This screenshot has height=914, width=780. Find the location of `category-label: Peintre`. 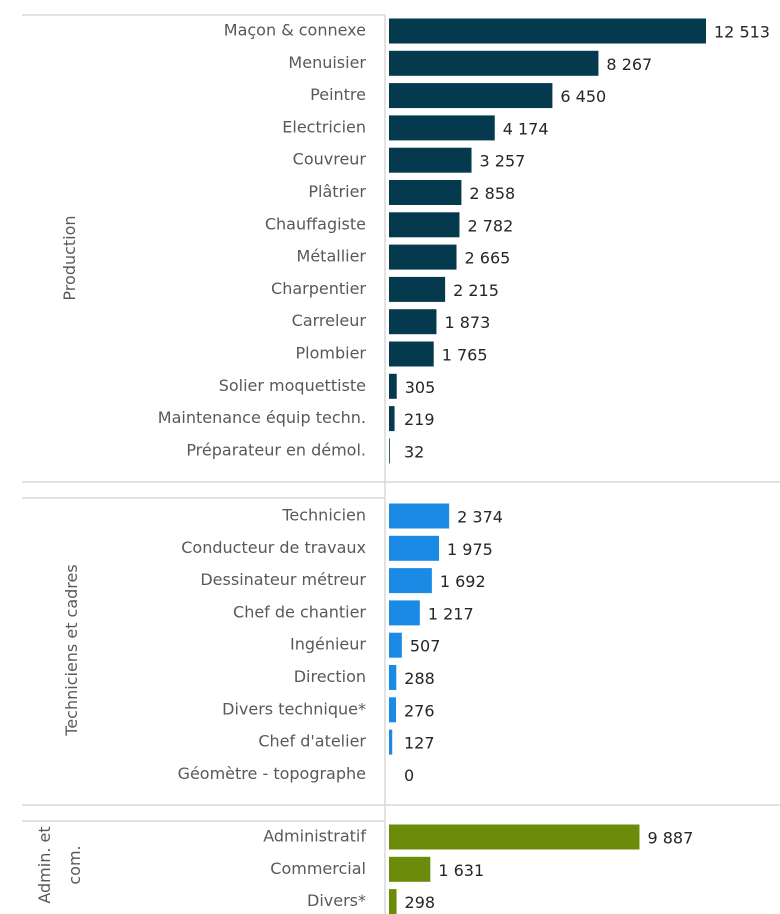

category-label: Peintre is located at coordinates (338, 94).